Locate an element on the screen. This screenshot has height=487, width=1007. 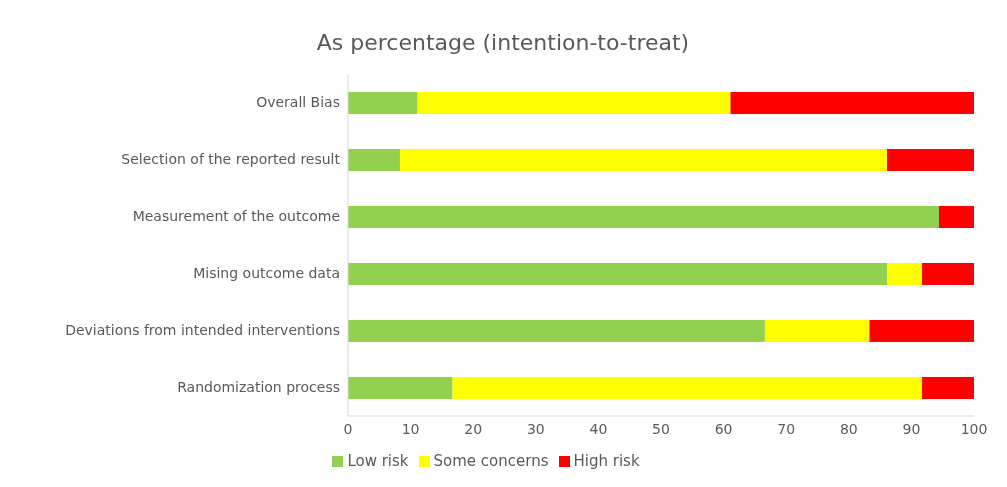
y-tick-label: Deviations from intended interventions is located at coordinates (202, 330).